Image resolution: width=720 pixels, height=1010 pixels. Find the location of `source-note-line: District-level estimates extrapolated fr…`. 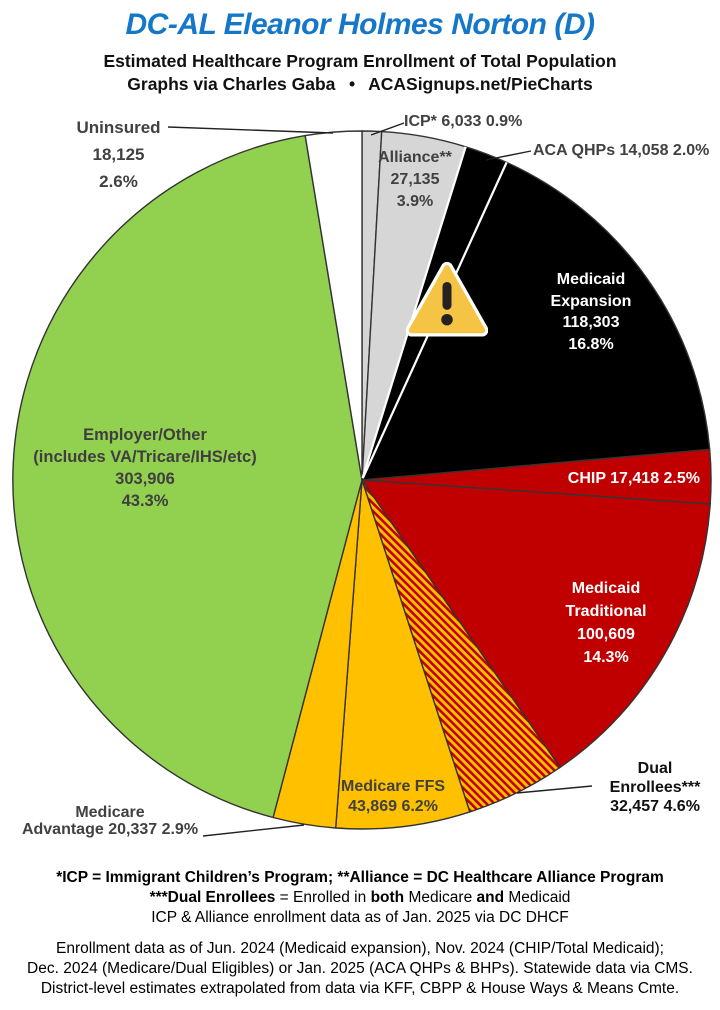

source-note-line: District-level estimates extrapolated fr… is located at coordinates (360, 988).